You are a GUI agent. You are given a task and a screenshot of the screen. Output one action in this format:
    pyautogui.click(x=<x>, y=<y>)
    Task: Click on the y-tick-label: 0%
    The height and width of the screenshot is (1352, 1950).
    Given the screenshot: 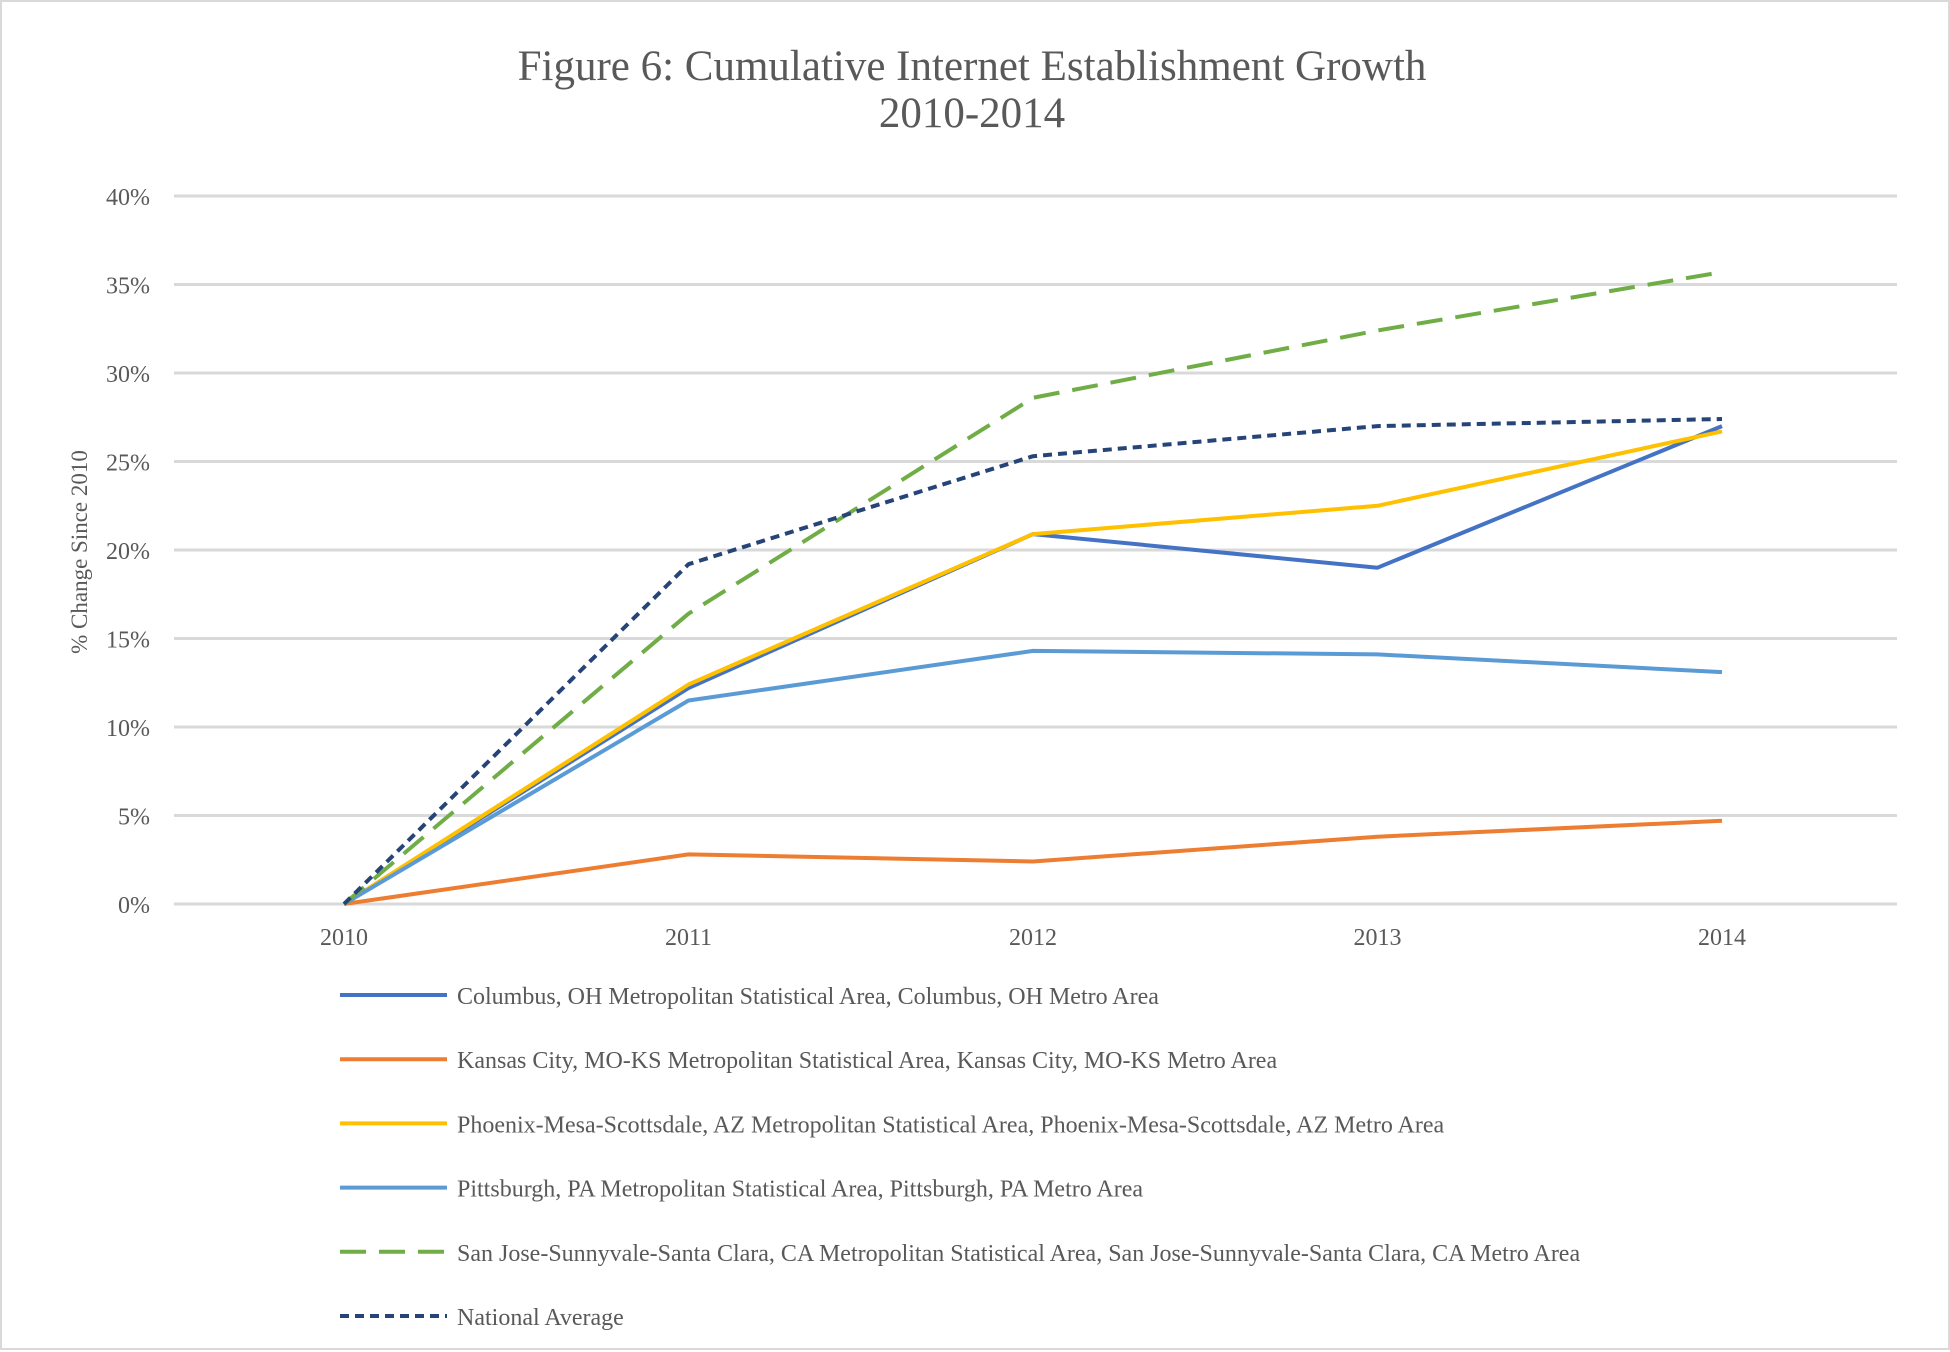 What is the action you would take?
    pyautogui.click(x=134, y=906)
    